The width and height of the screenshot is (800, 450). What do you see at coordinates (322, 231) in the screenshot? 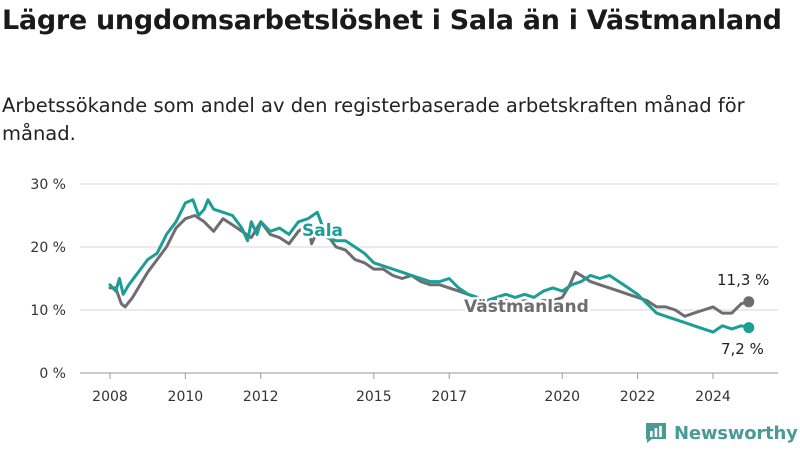
I see `series-label-sala: Sala` at bounding box center [322, 231].